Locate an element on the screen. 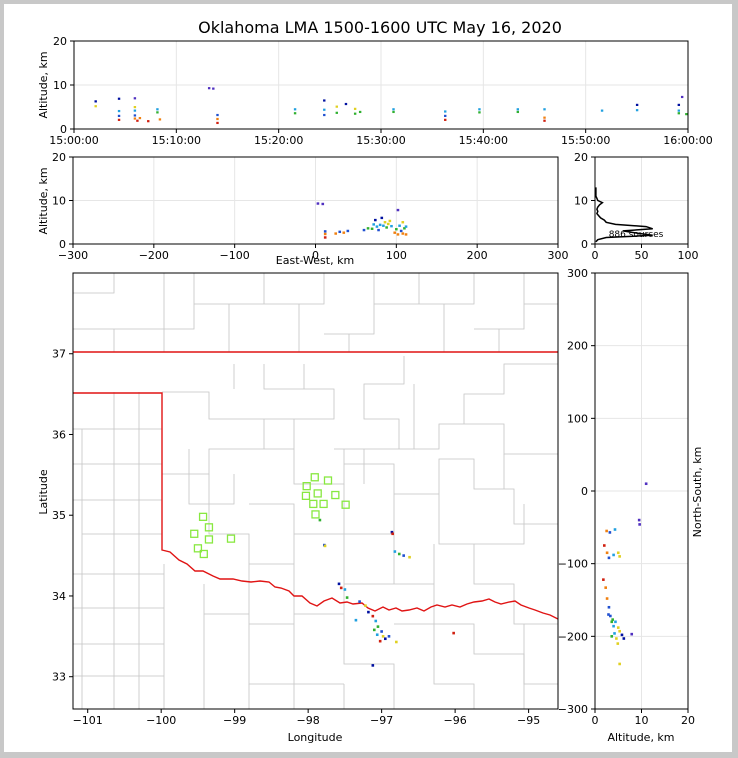  ns-tick-label: 0 is located at coordinates (584, 491).